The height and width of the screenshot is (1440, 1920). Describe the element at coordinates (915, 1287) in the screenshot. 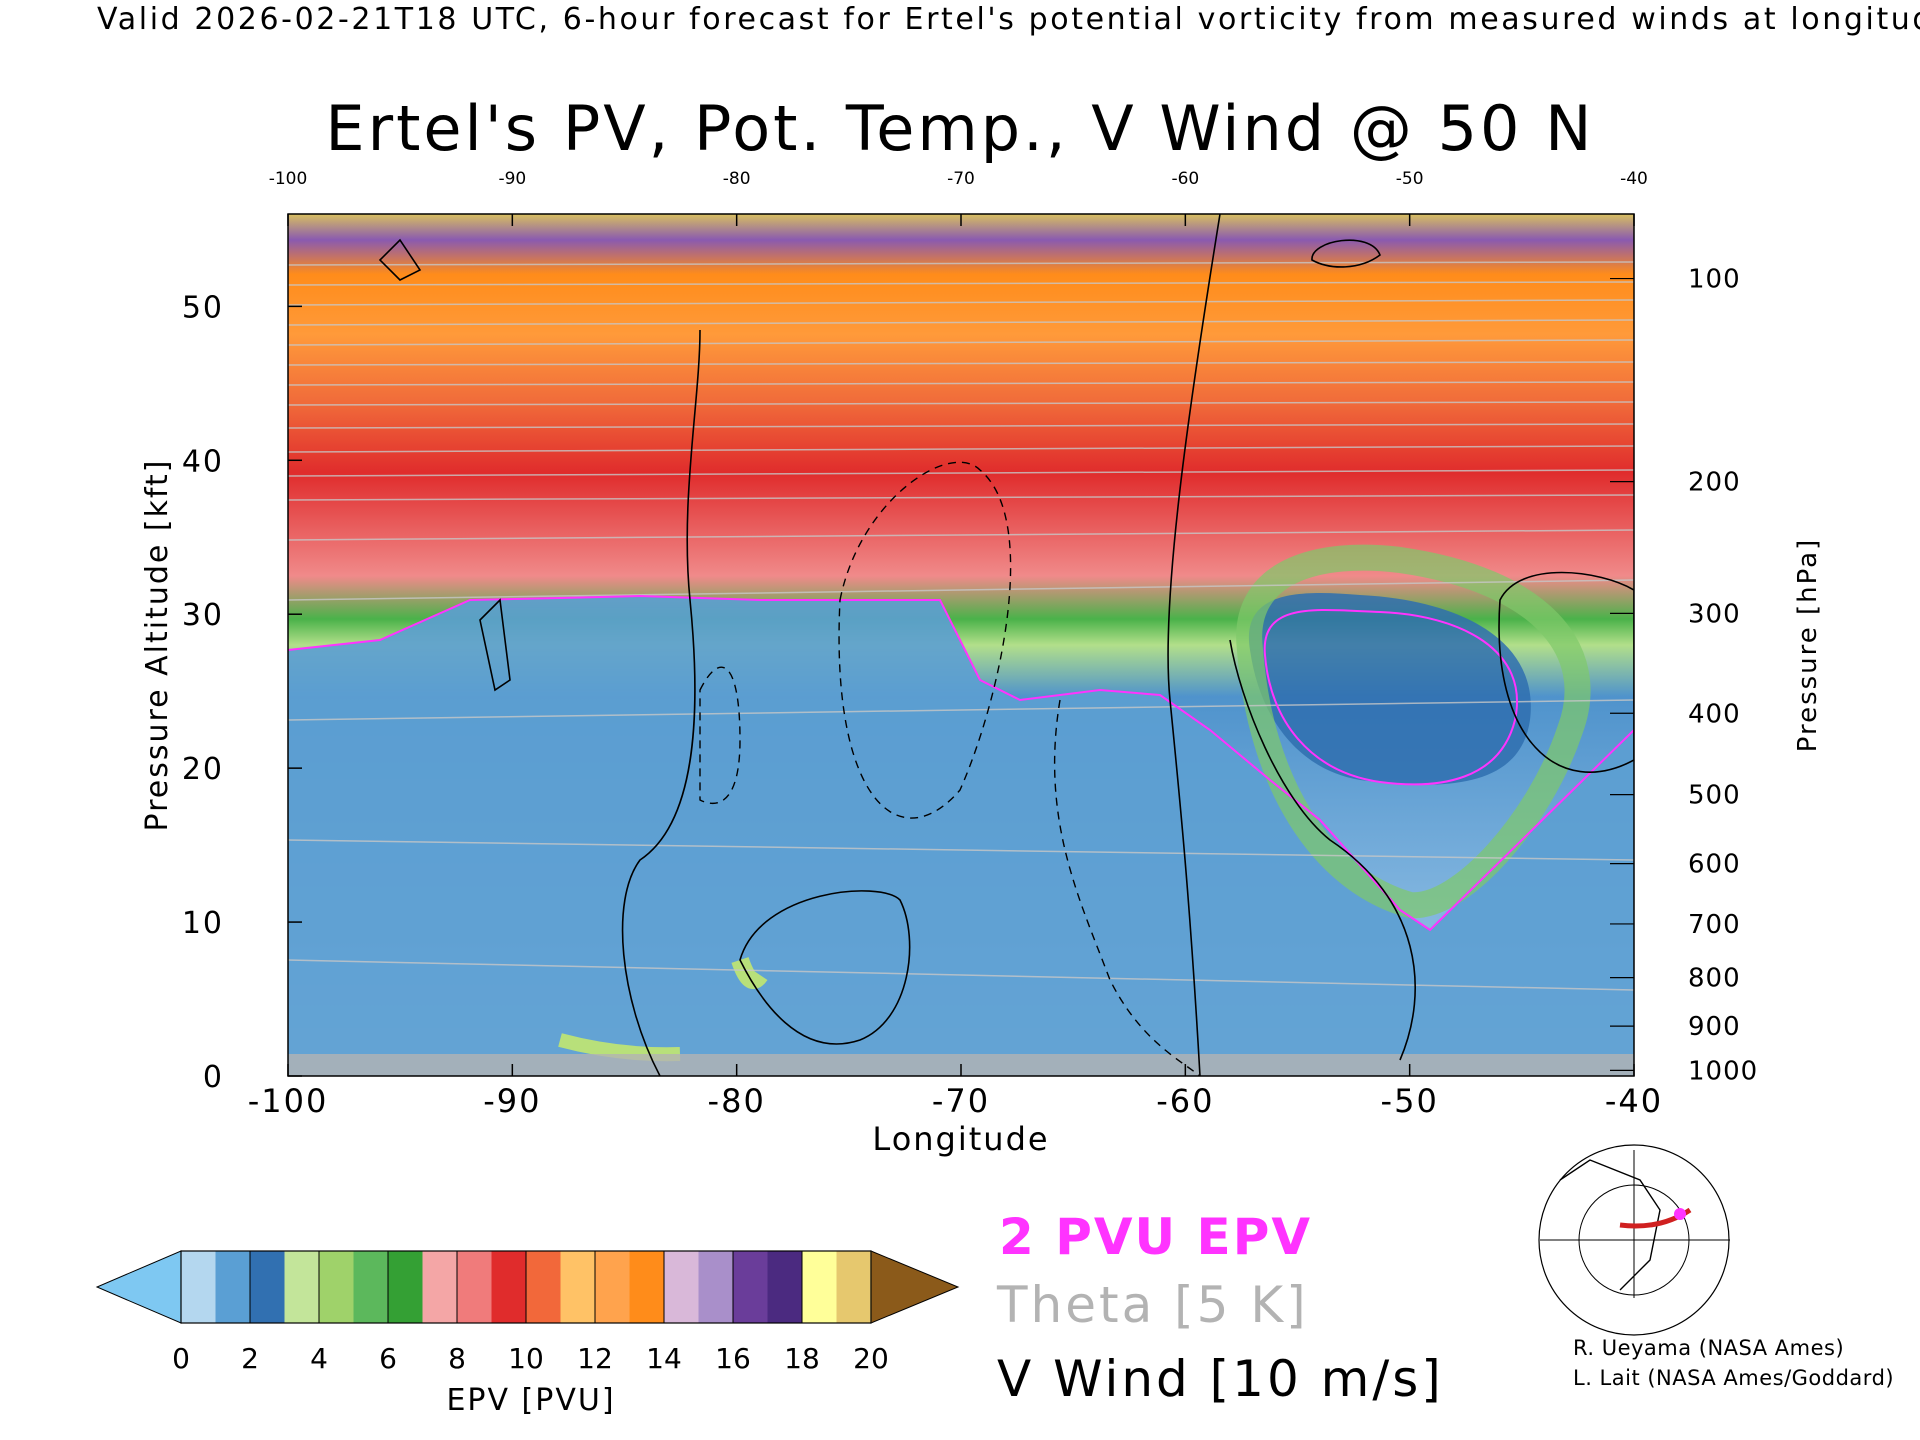

I see `colorbar-above-arrow` at that location.